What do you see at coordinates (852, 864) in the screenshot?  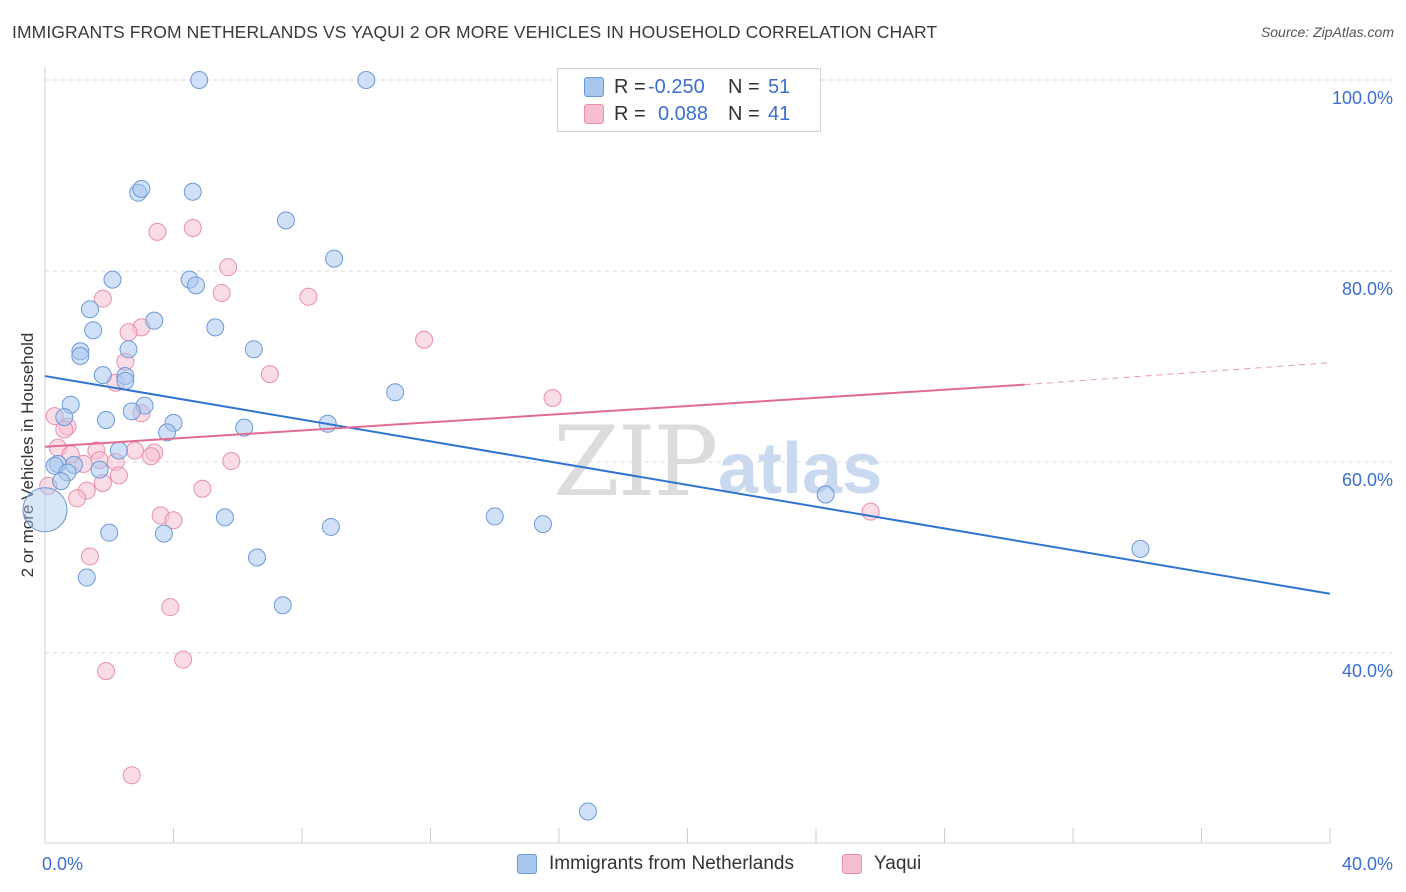 I see `bottom-legend-swatch-pink` at bounding box center [852, 864].